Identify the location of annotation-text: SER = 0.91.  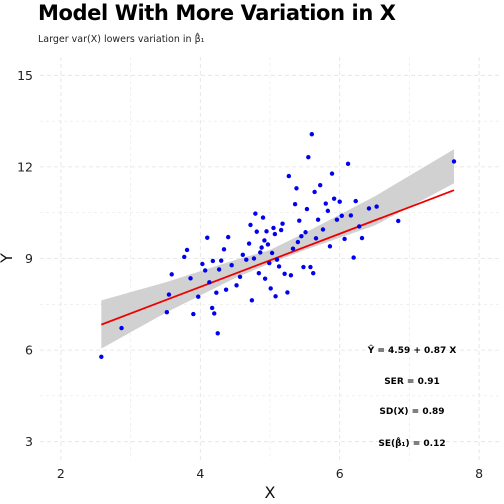
(412, 382).